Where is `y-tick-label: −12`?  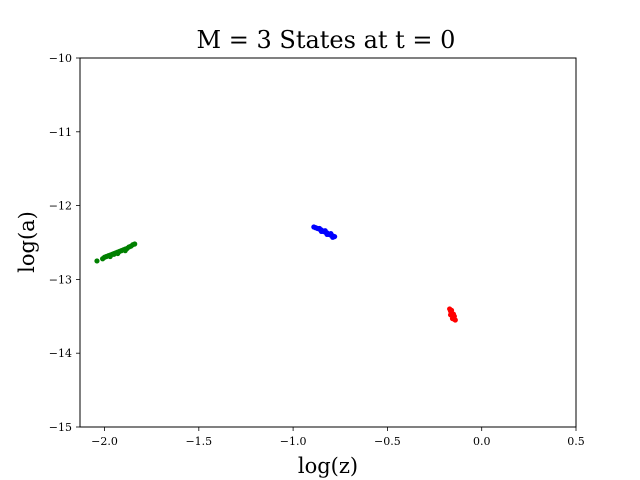
y-tick-label: −12 is located at coordinates (60, 206).